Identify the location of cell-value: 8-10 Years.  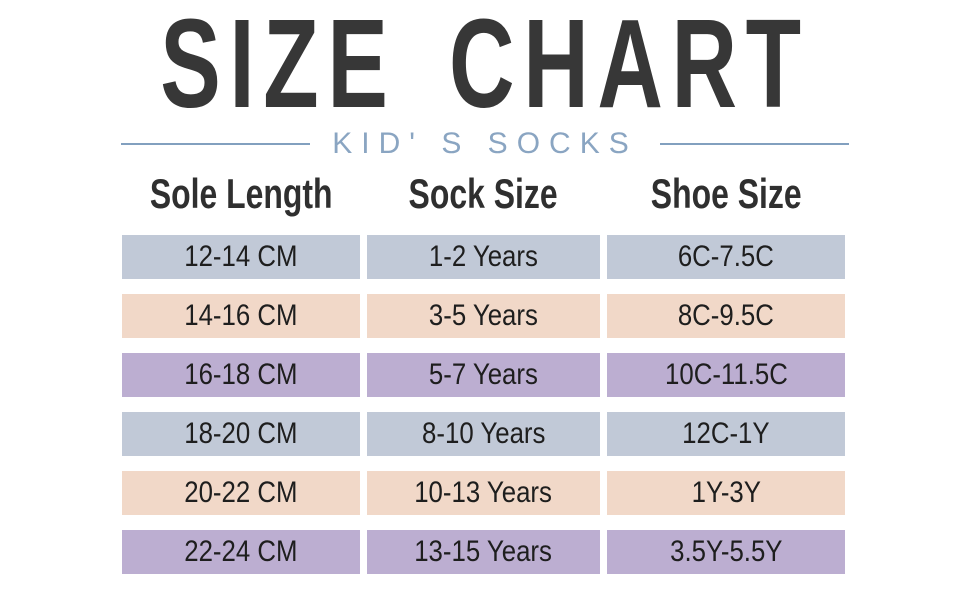
(483, 433).